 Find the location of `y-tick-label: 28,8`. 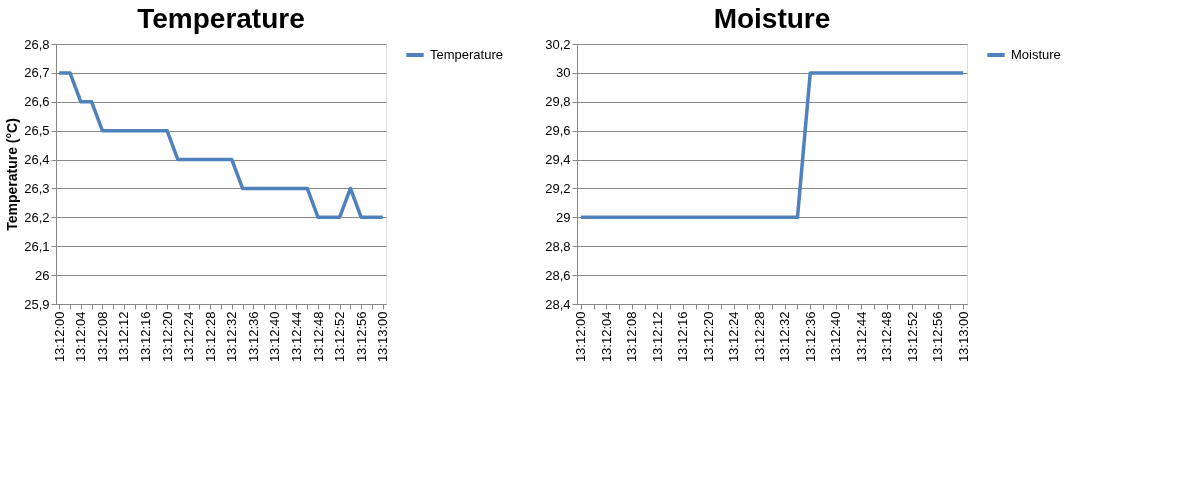

y-tick-label: 28,8 is located at coordinates (558, 246).